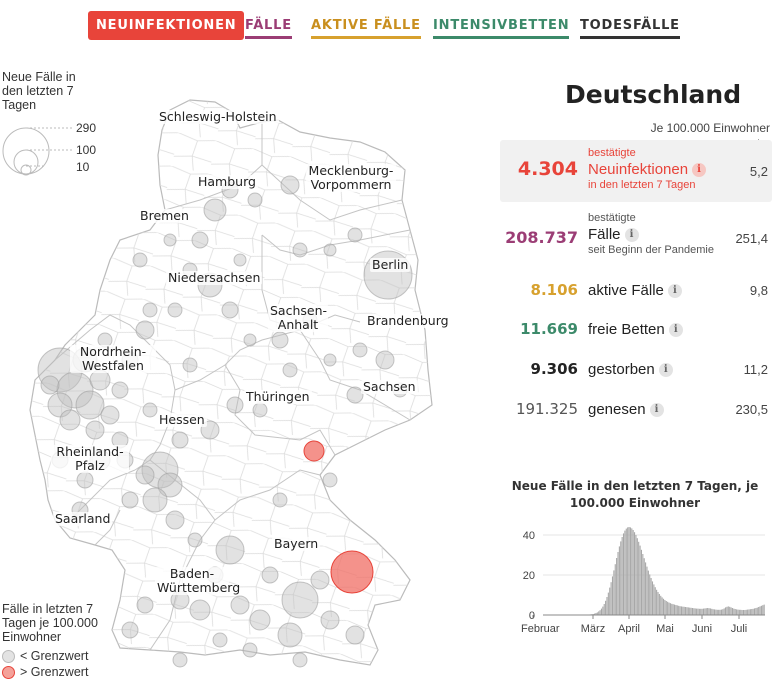  I want to click on label-niedersachsen: Niedersachsen, so click(214, 277).